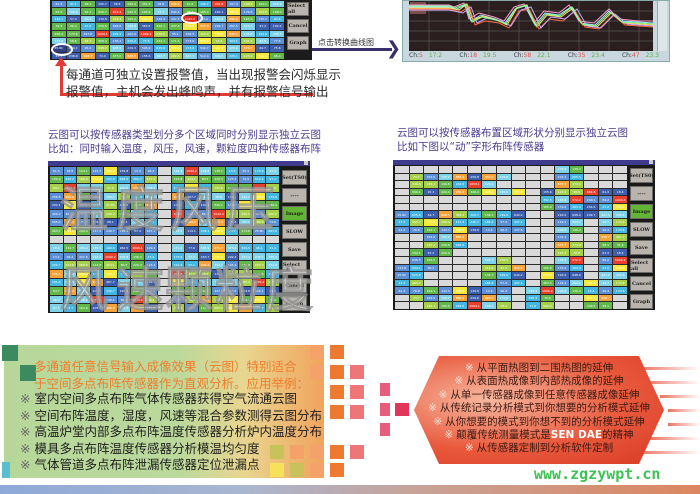 This screenshot has height=494, width=700. I want to click on heatmap-cell: 203.3, so click(576, 207).